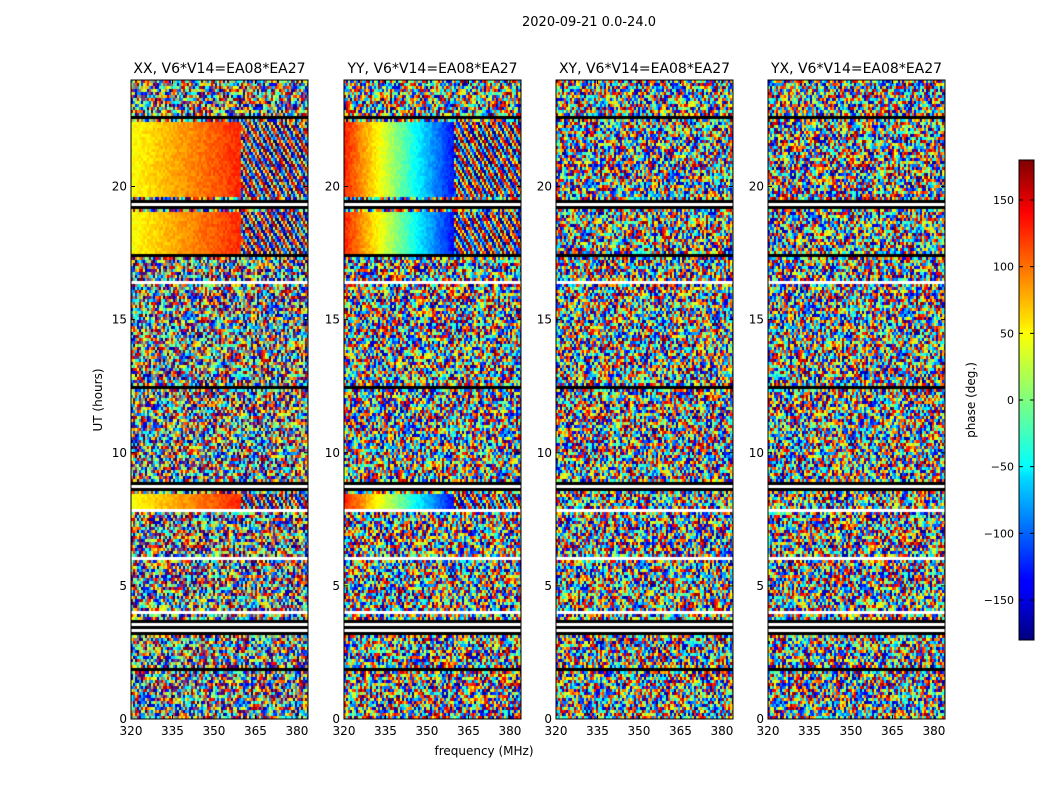 The width and height of the screenshot is (1050, 800). Describe the element at coordinates (999, 600) in the screenshot. I see `colorbar-tick-label: −150` at that location.